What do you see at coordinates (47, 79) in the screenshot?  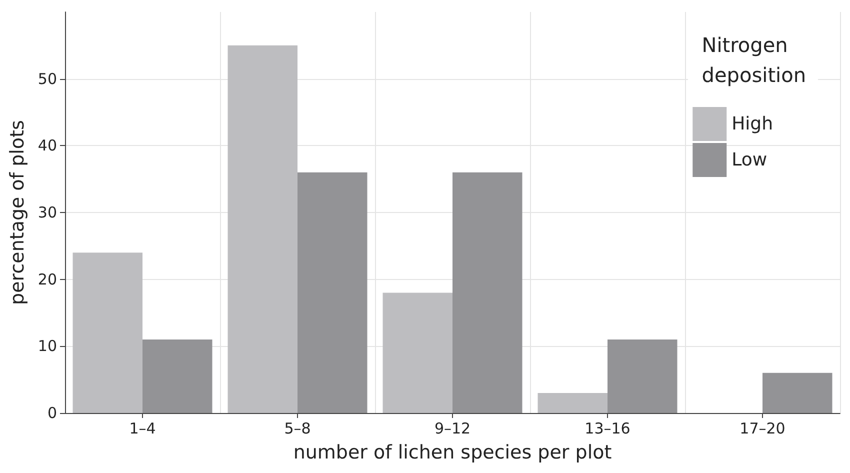 I see `y-tick-label: 50` at bounding box center [47, 79].